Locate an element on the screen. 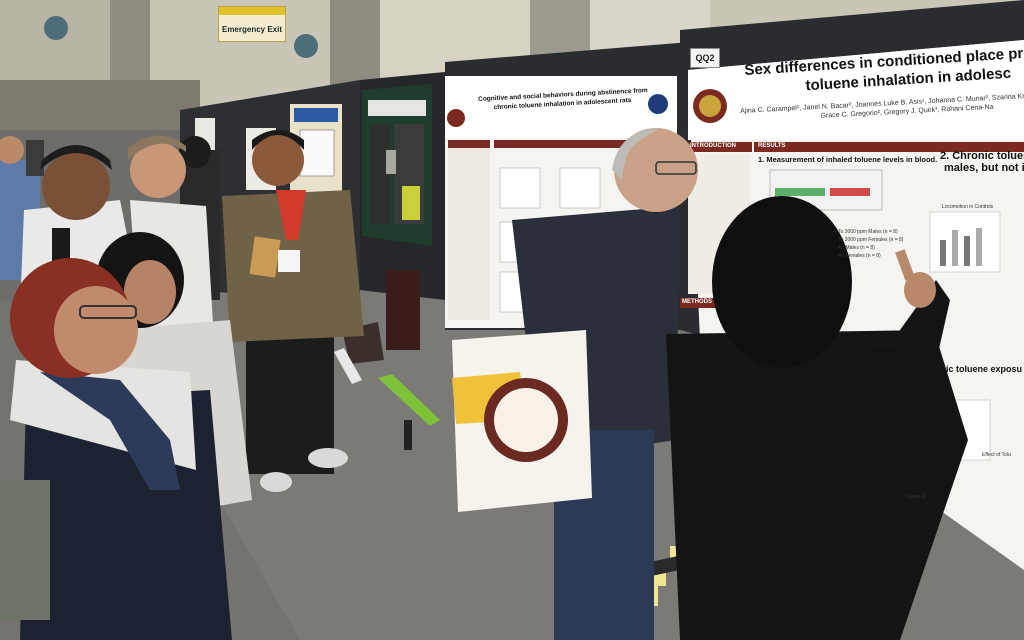 This screenshot has width=1024, height=640. result-2-heading-line2: males, but not in is located at coordinates (984, 168).